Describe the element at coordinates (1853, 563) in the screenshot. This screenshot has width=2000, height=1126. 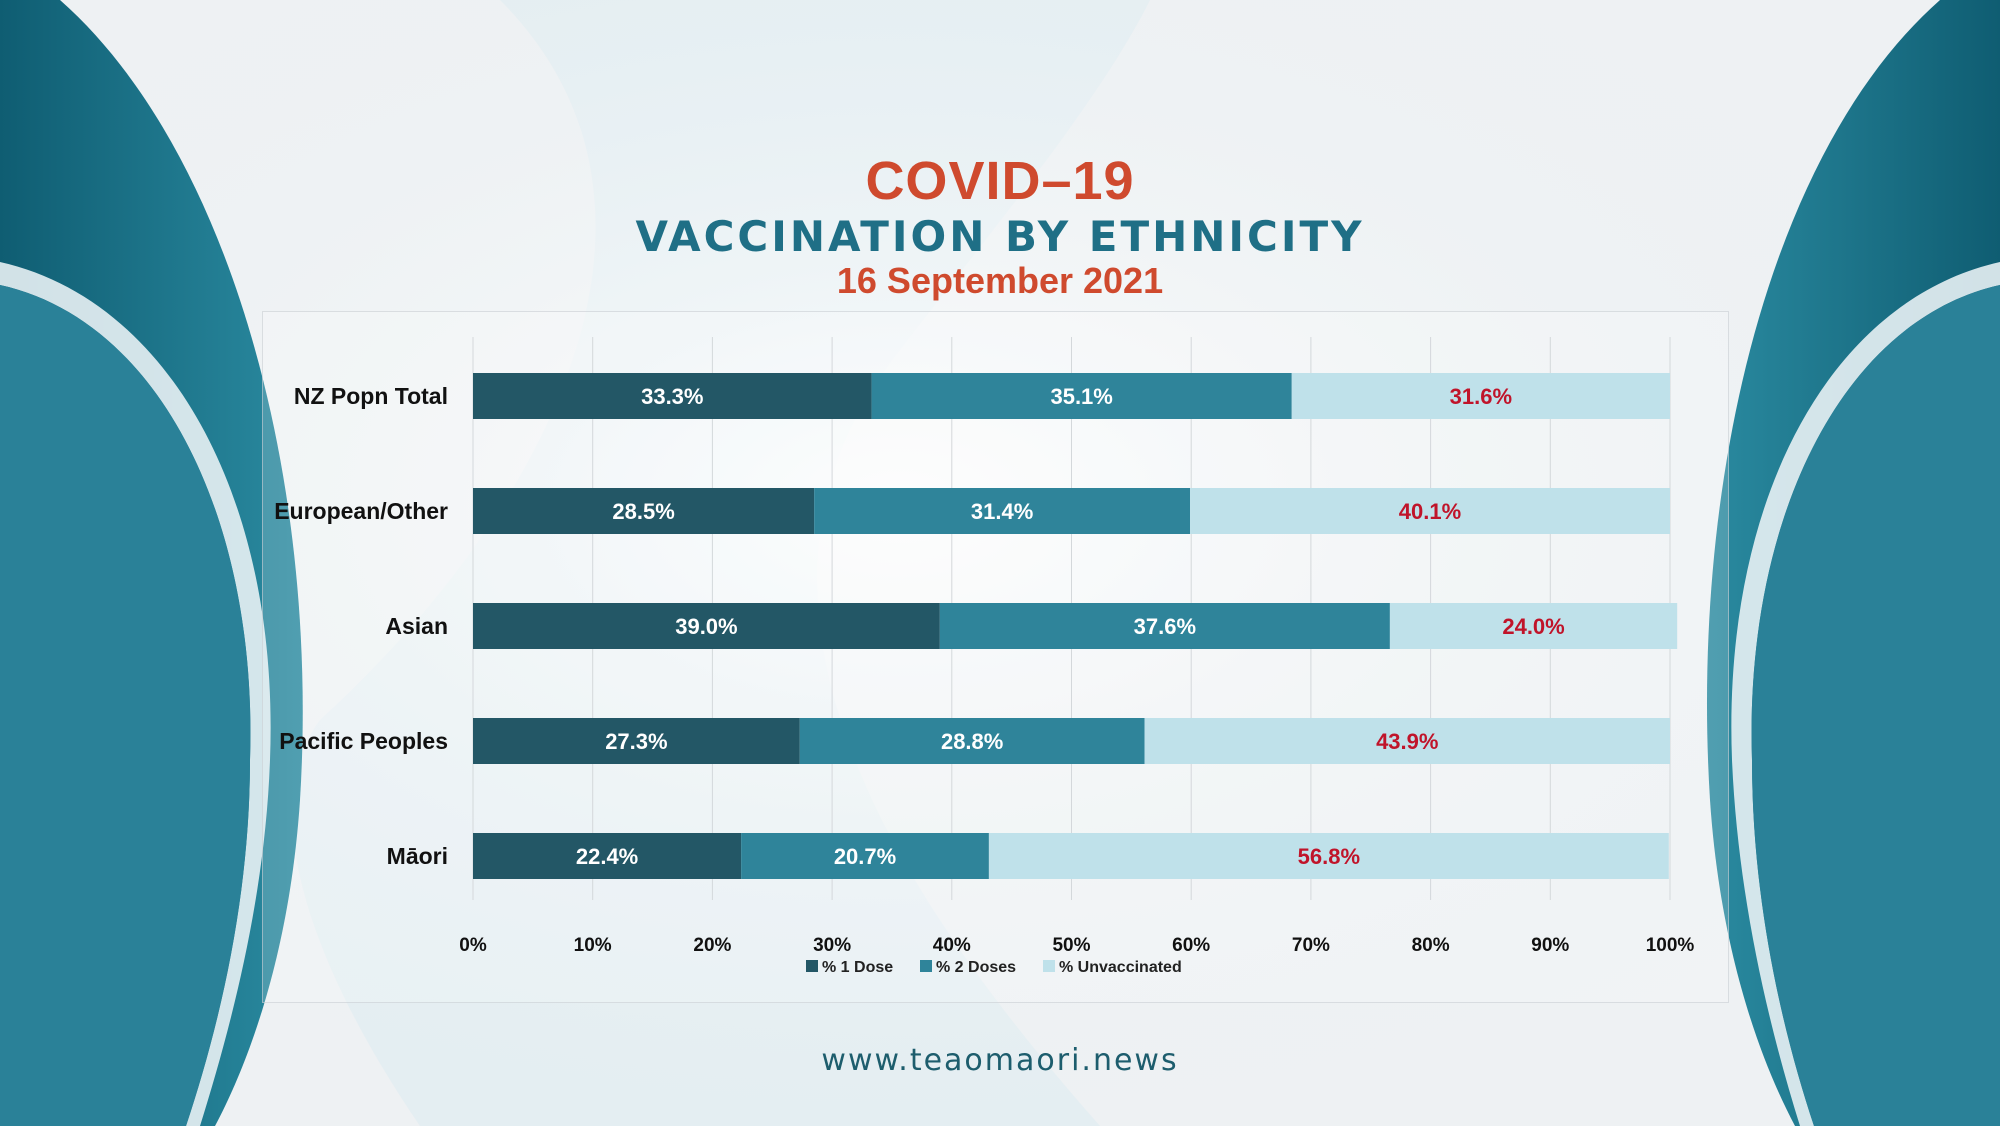
I see `right-arc-decoration` at that location.